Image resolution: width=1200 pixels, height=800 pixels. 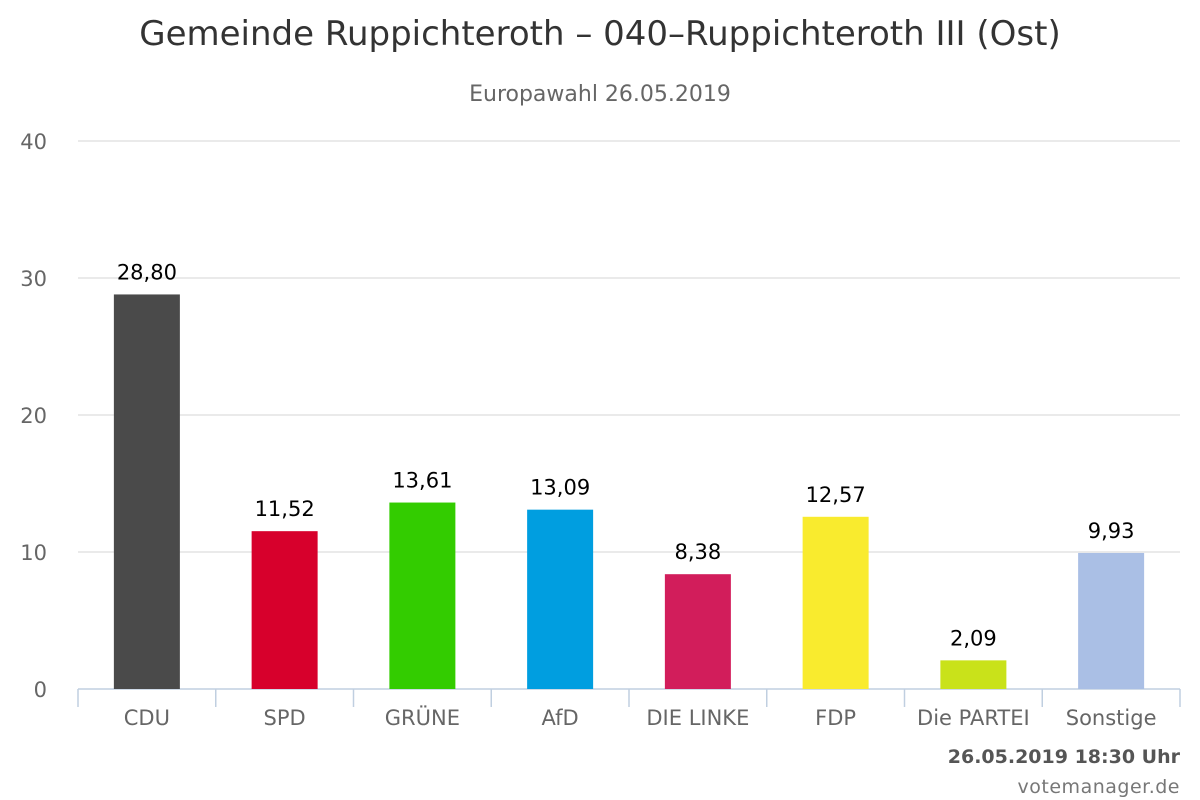 I want to click on category-label: DIE LINKE, so click(x=697, y=718).